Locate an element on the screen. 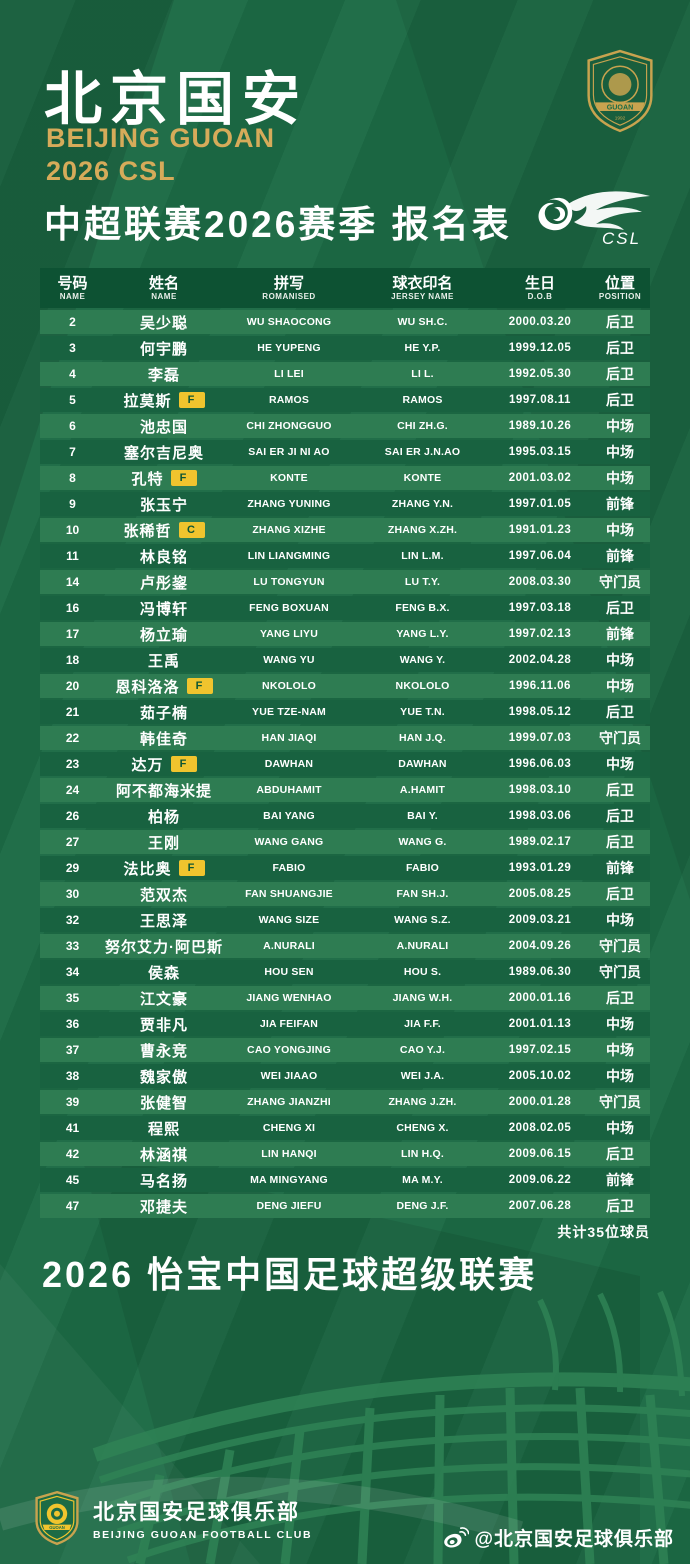 The width and height of the screenshot is (690, 1564). player-name-text: 韩佳奇 is located at coordinates (163, 739).